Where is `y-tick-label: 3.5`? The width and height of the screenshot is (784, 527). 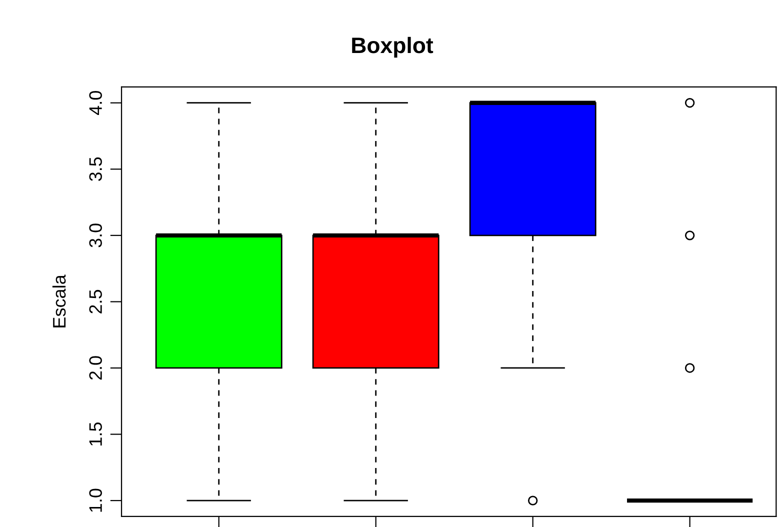
y-tick-label: 3.5 is located at coordinates (95, 169).